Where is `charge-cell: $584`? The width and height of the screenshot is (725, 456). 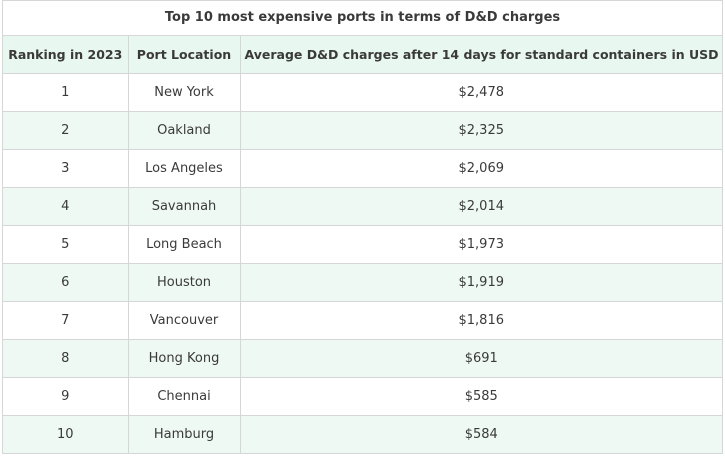 charge-cell: $584 is located at coordinates (481, 434).